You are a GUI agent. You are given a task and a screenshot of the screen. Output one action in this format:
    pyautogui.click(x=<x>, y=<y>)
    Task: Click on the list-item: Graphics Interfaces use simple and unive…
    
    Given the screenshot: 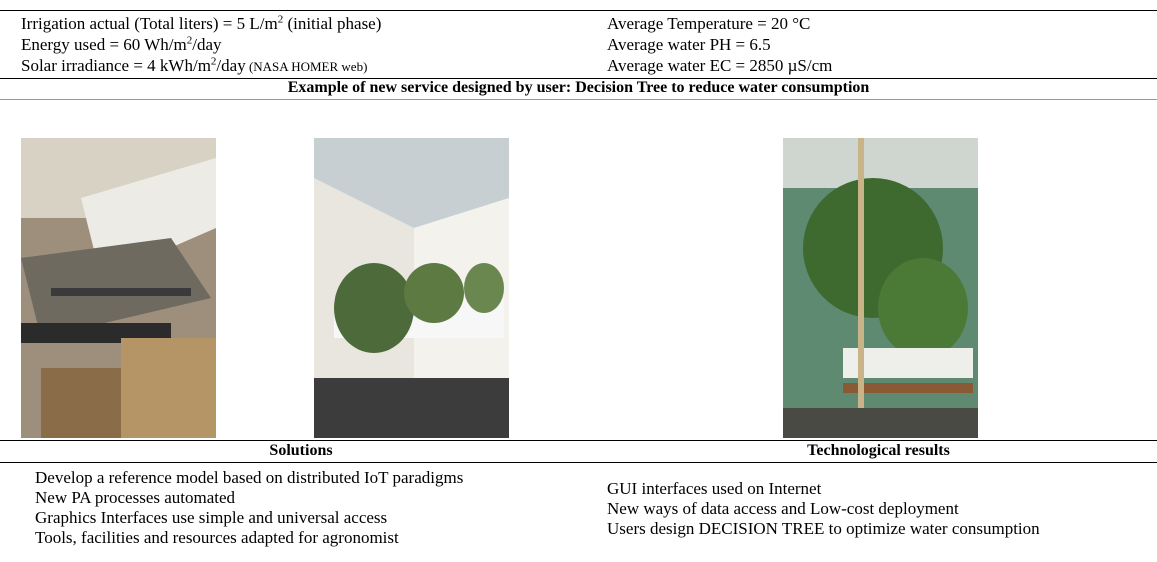 What is the action you would take?
    pyautogui.click(x=211, y=517)
    